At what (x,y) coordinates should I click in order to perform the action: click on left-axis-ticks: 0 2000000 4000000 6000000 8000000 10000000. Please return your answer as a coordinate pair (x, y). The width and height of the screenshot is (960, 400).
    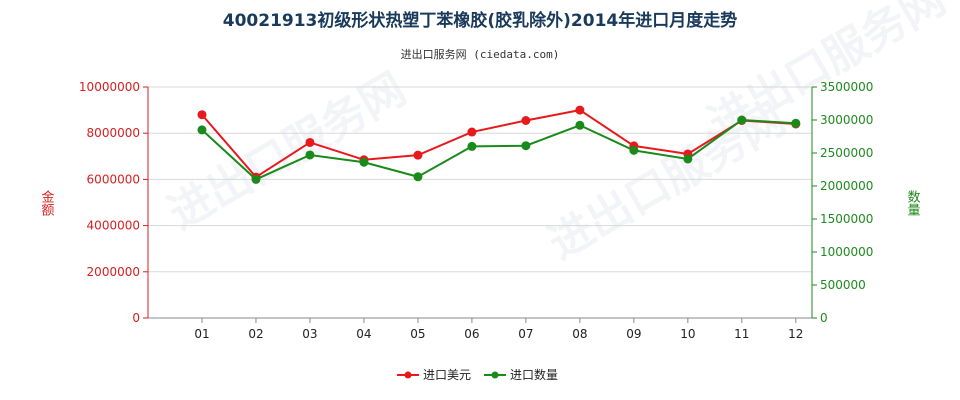
    Looking at the image, I should click on (113, 202).